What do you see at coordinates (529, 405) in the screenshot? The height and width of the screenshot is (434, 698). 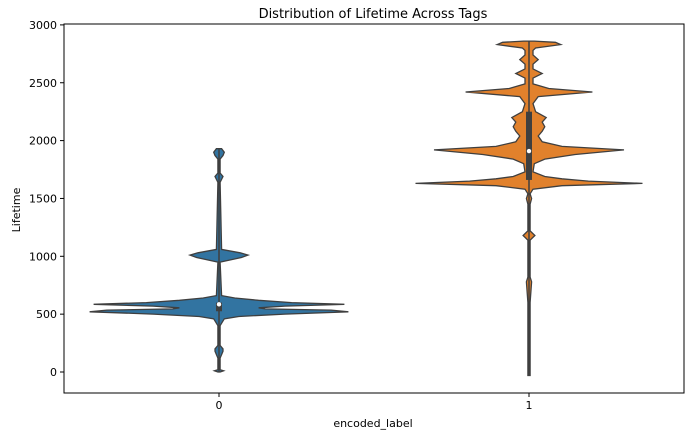 I see `x-tick-label: 1` at bounding box center [529, 405].